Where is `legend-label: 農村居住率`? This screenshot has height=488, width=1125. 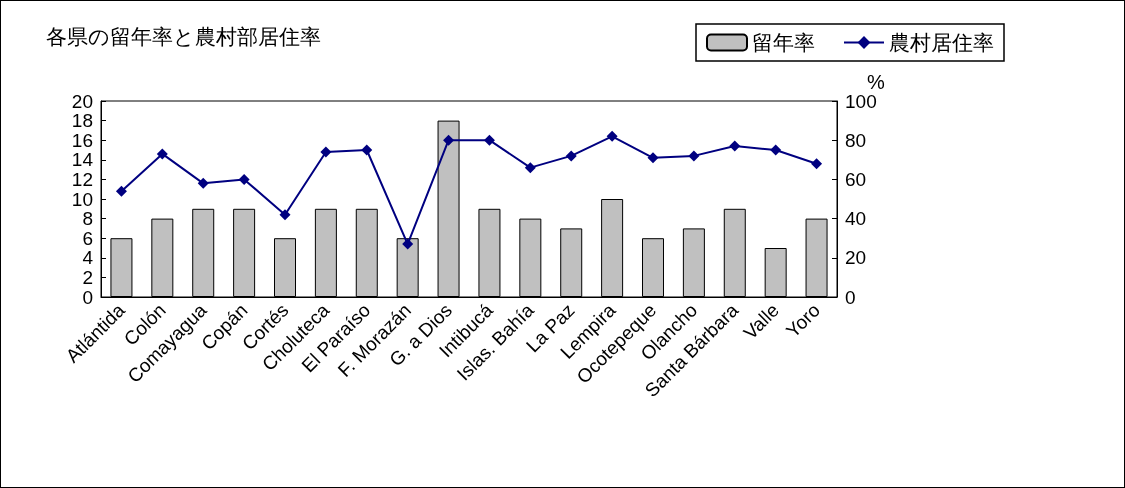 legend-label: 農村居住率 is located at coordinates (941, 42).